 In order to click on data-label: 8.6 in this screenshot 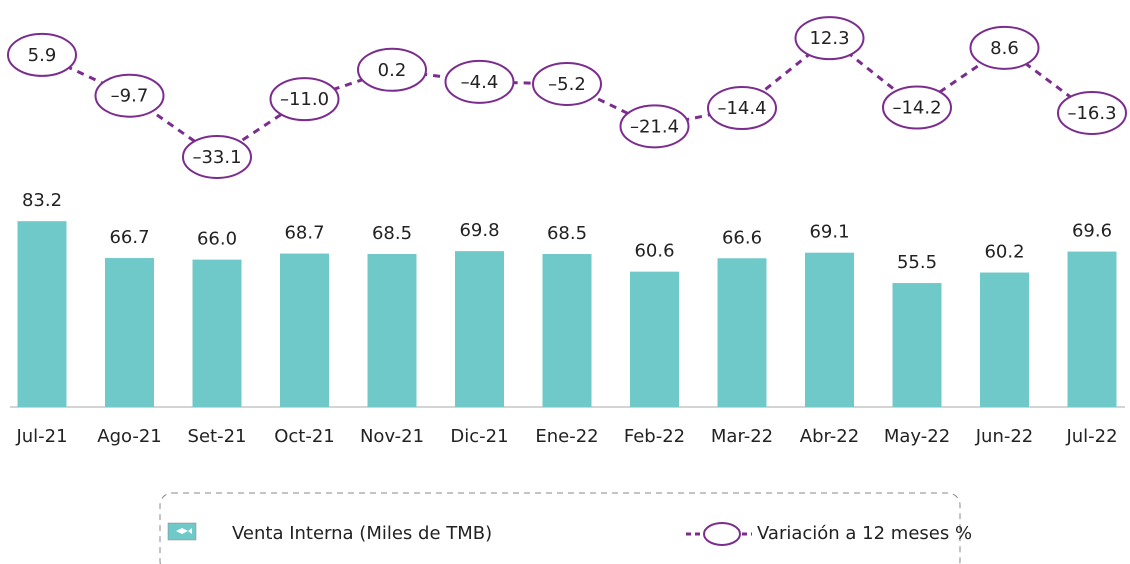, I will do `click(1004, 48)`.